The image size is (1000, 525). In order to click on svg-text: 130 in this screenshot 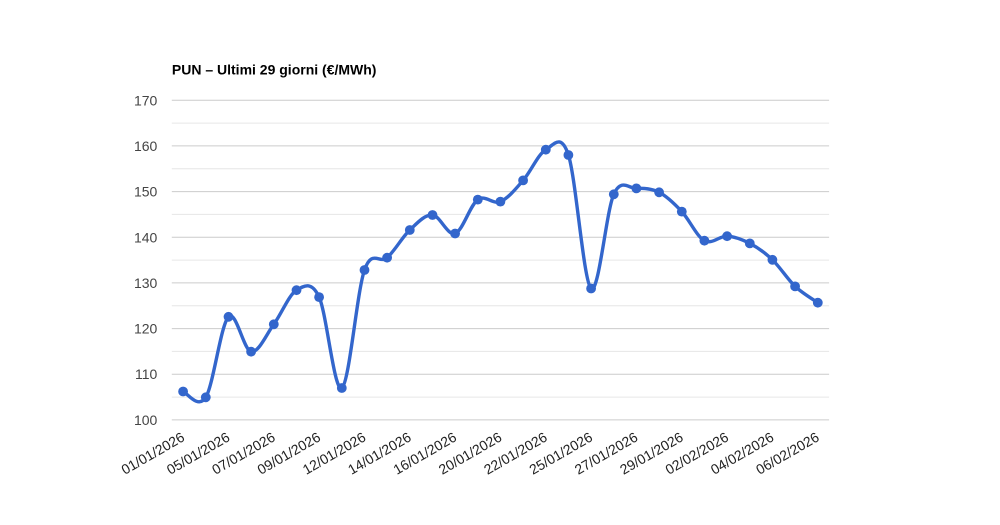, I will do `click(146, 283)`.